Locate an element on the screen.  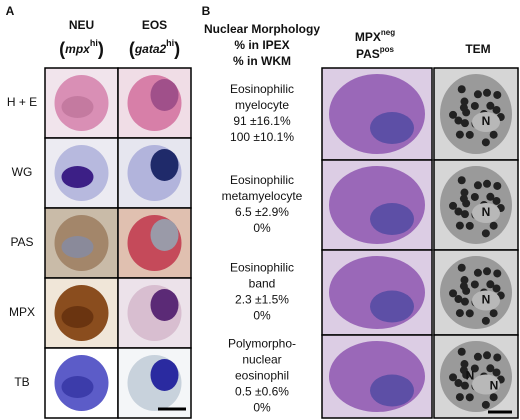
wkm-value: 100 ±10.1% is located at coordinates (262, 137).